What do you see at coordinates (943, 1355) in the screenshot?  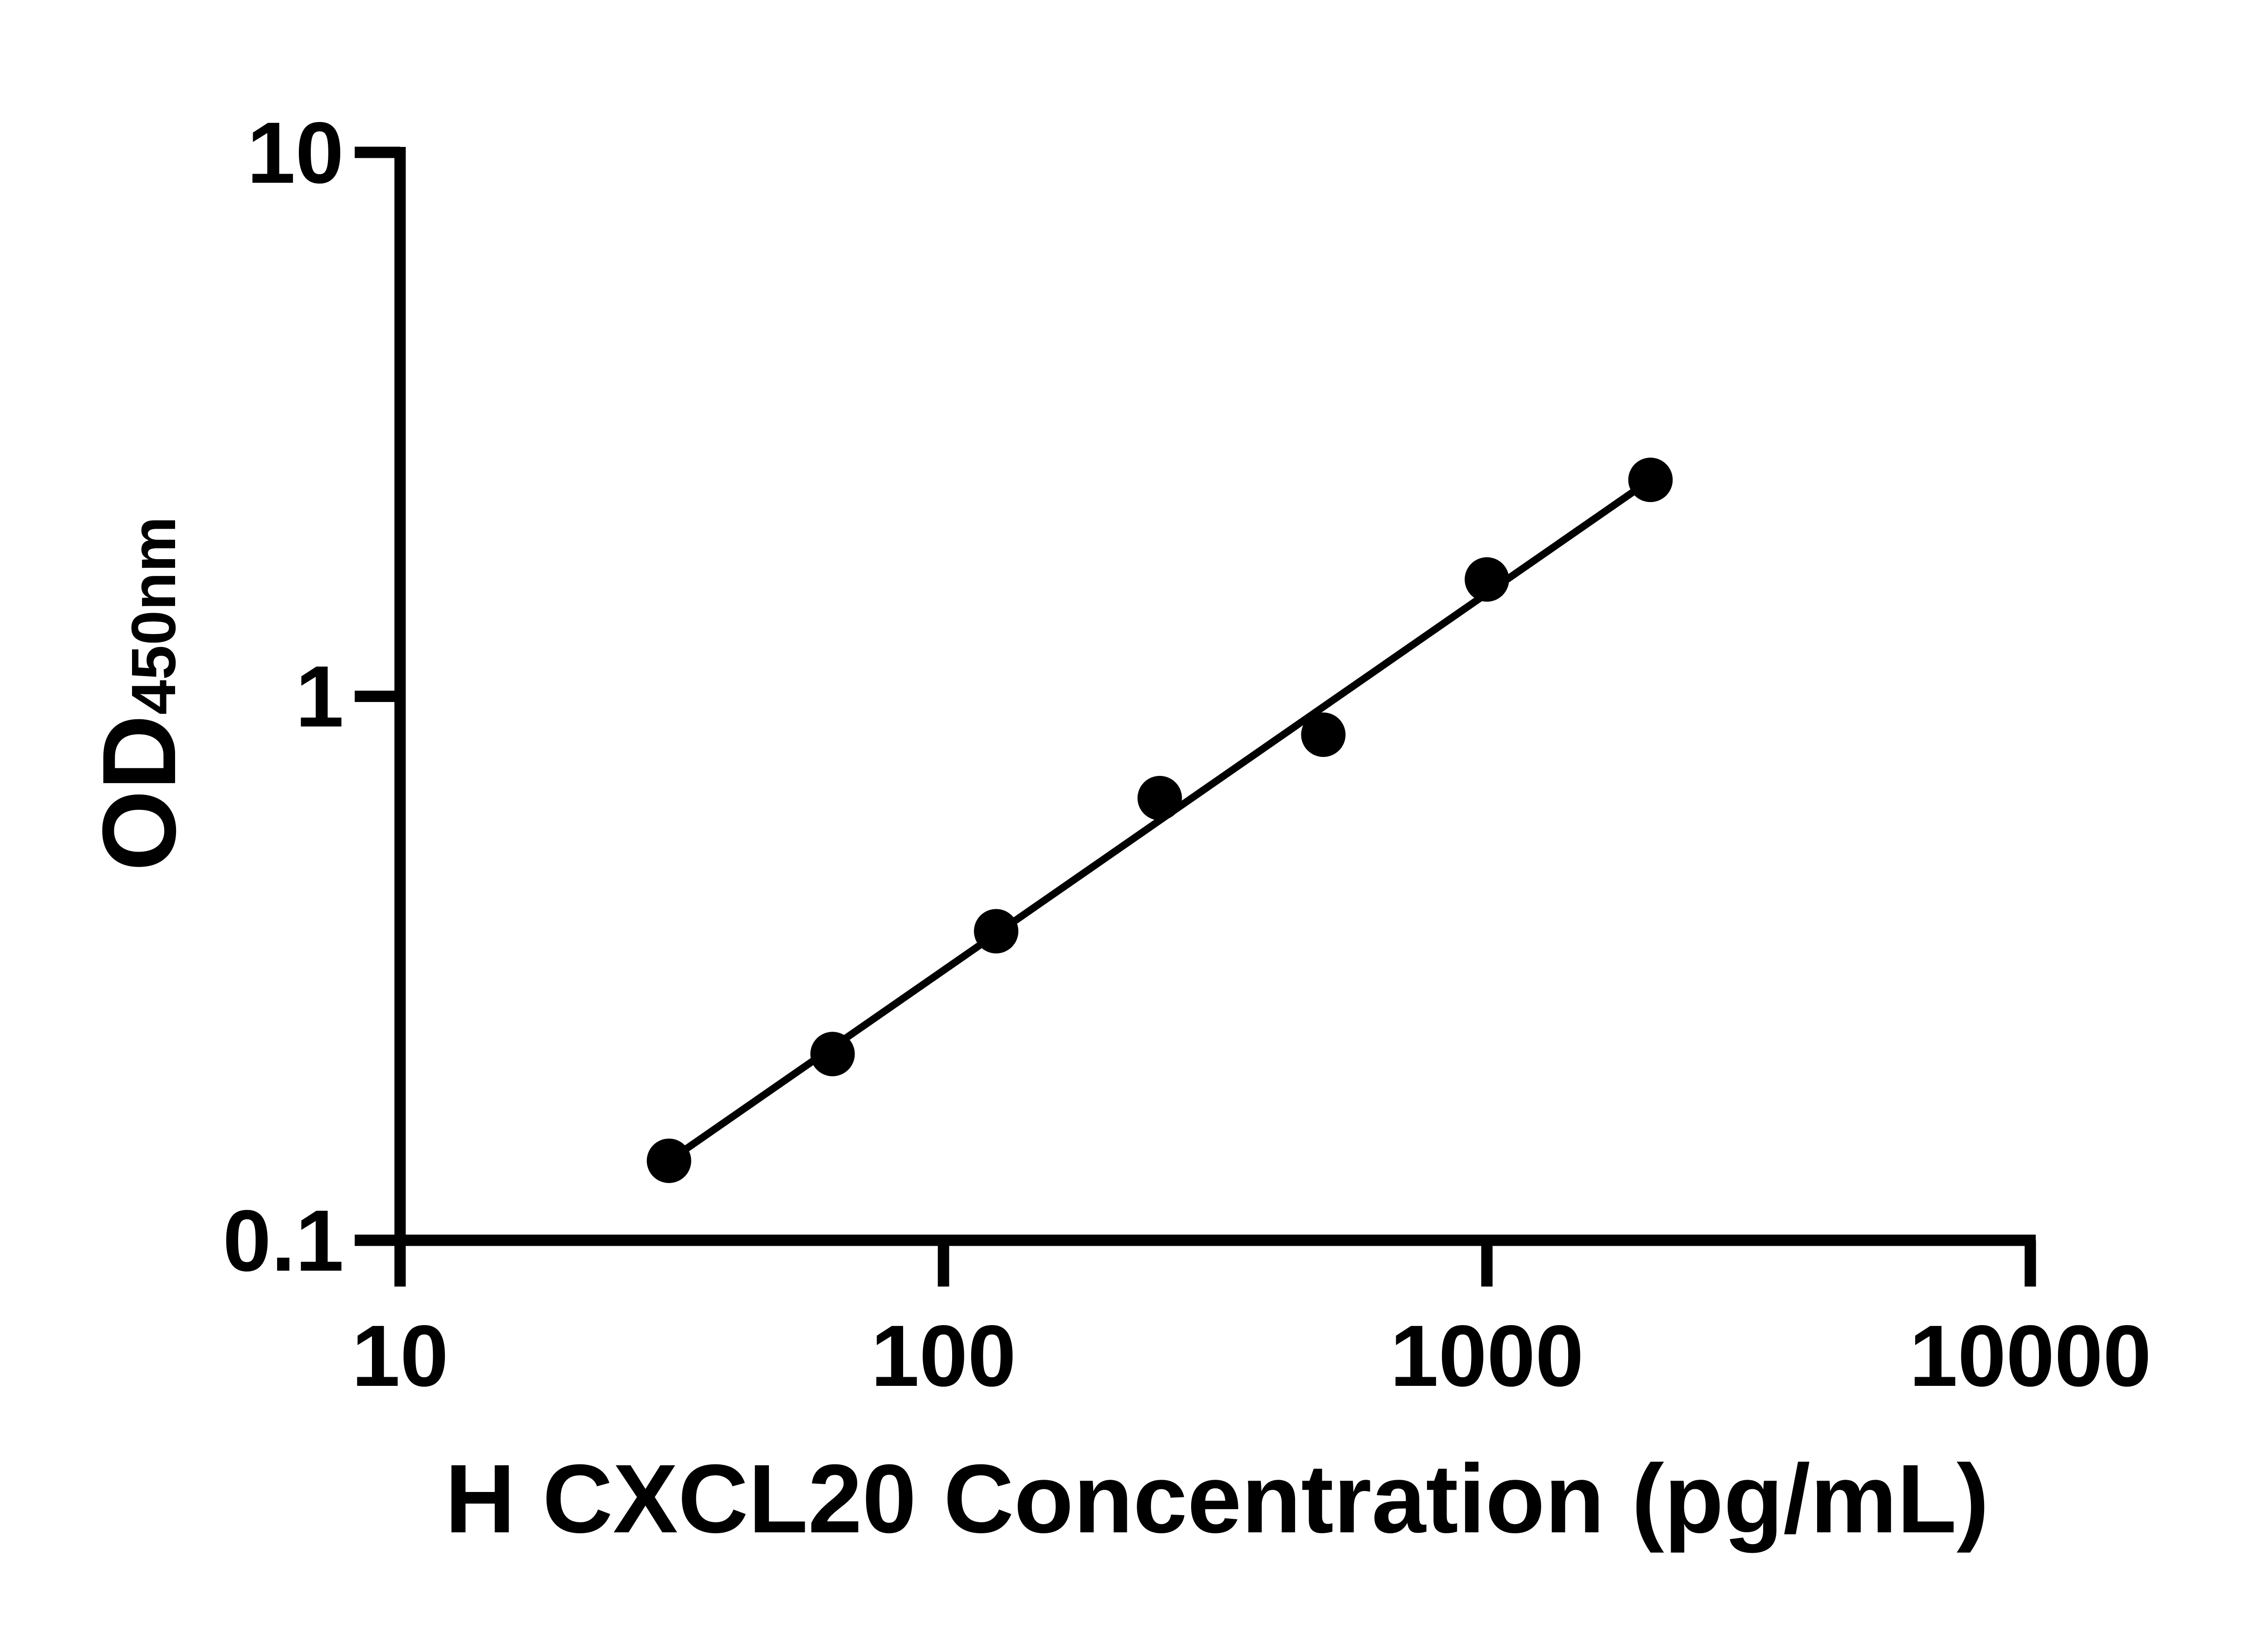 I see `x-tick-label-100: 100` at bounding box center [943, 1355].